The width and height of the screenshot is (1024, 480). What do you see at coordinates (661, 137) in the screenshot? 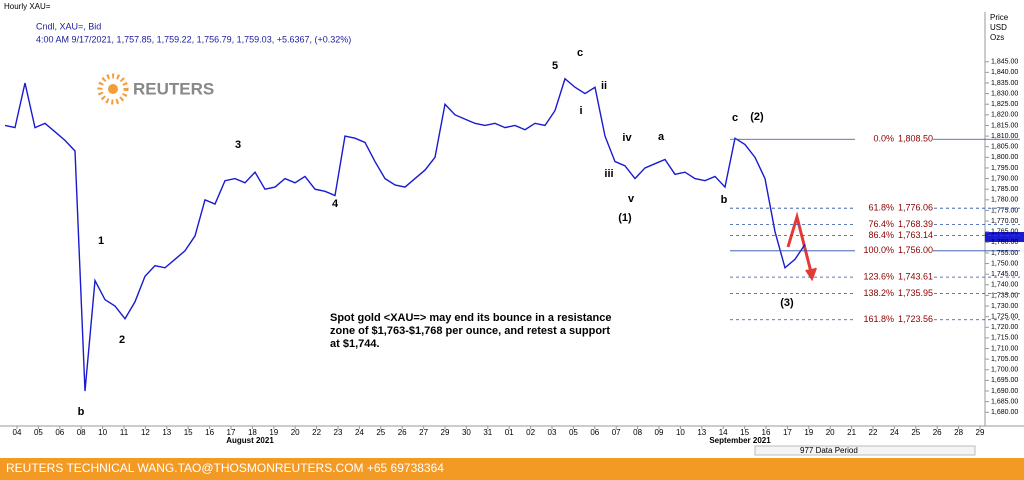
I see `wave-label: a` at bounding box center [661, 137].